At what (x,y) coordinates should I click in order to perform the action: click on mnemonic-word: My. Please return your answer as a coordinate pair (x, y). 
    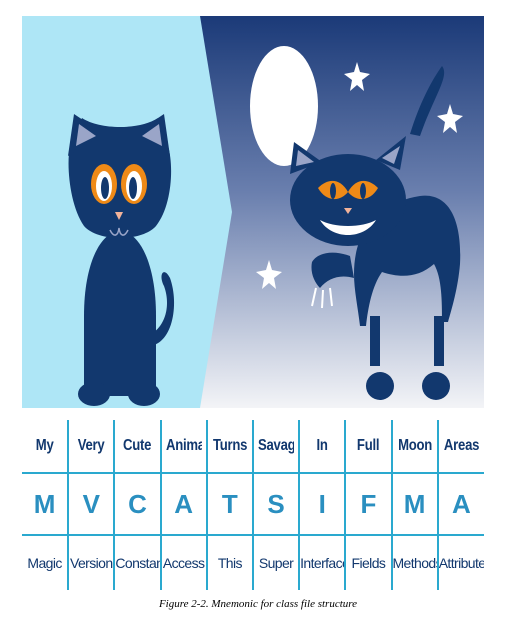
    Looking at the image, I should click on (44, 445).